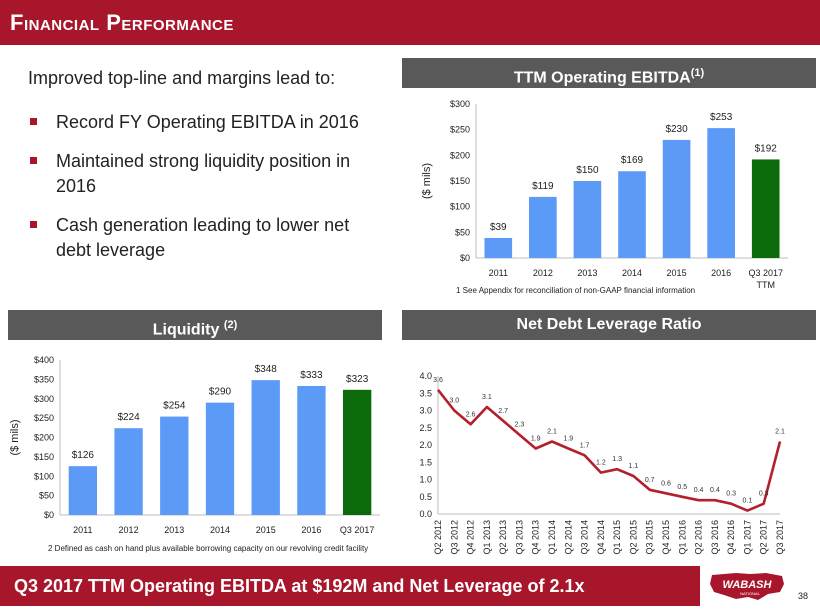 The image size is (820, 616). Describe the element at coordinates (174, 406) in the screenshot. I see `bar-data-label: $254` at that location.